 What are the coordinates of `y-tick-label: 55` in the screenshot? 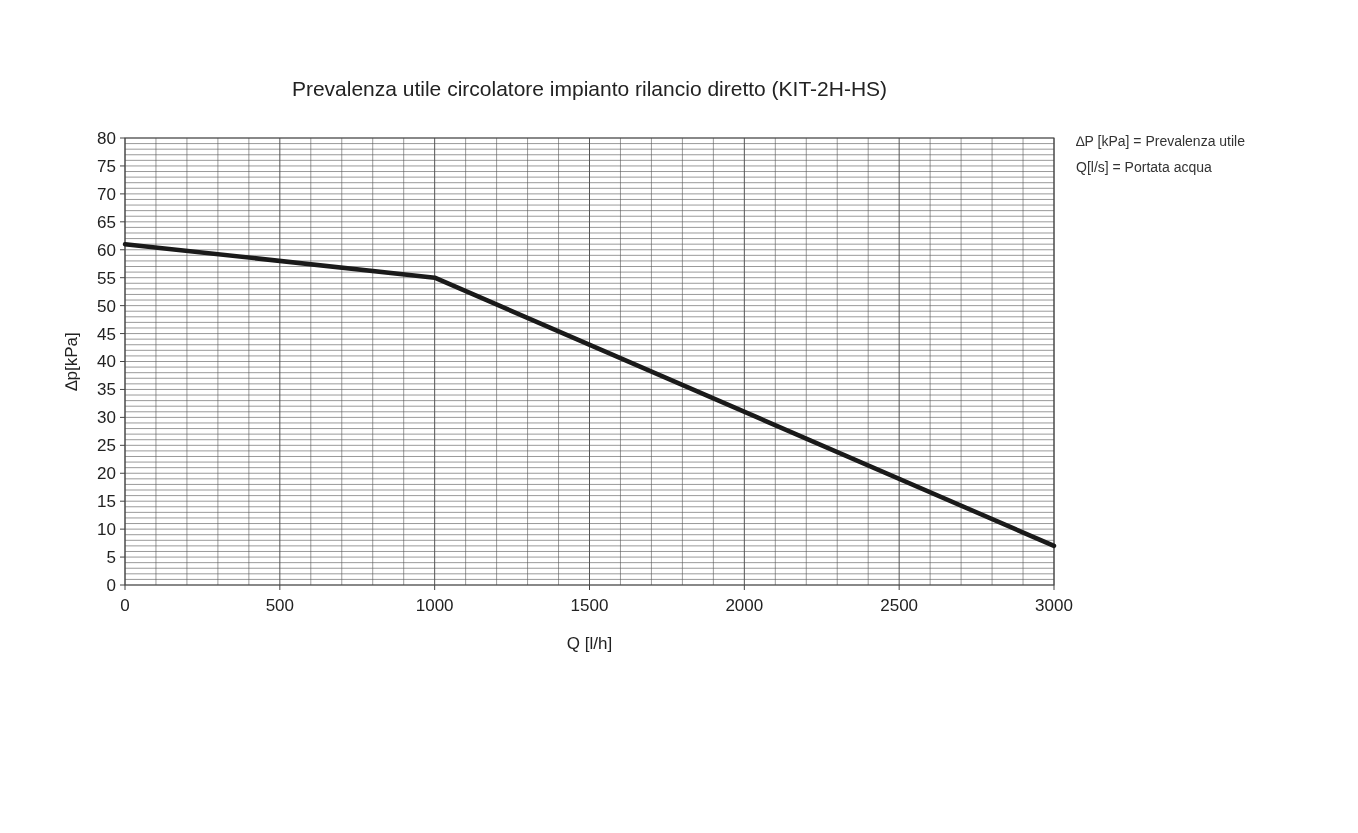 It's located at (106, 278).